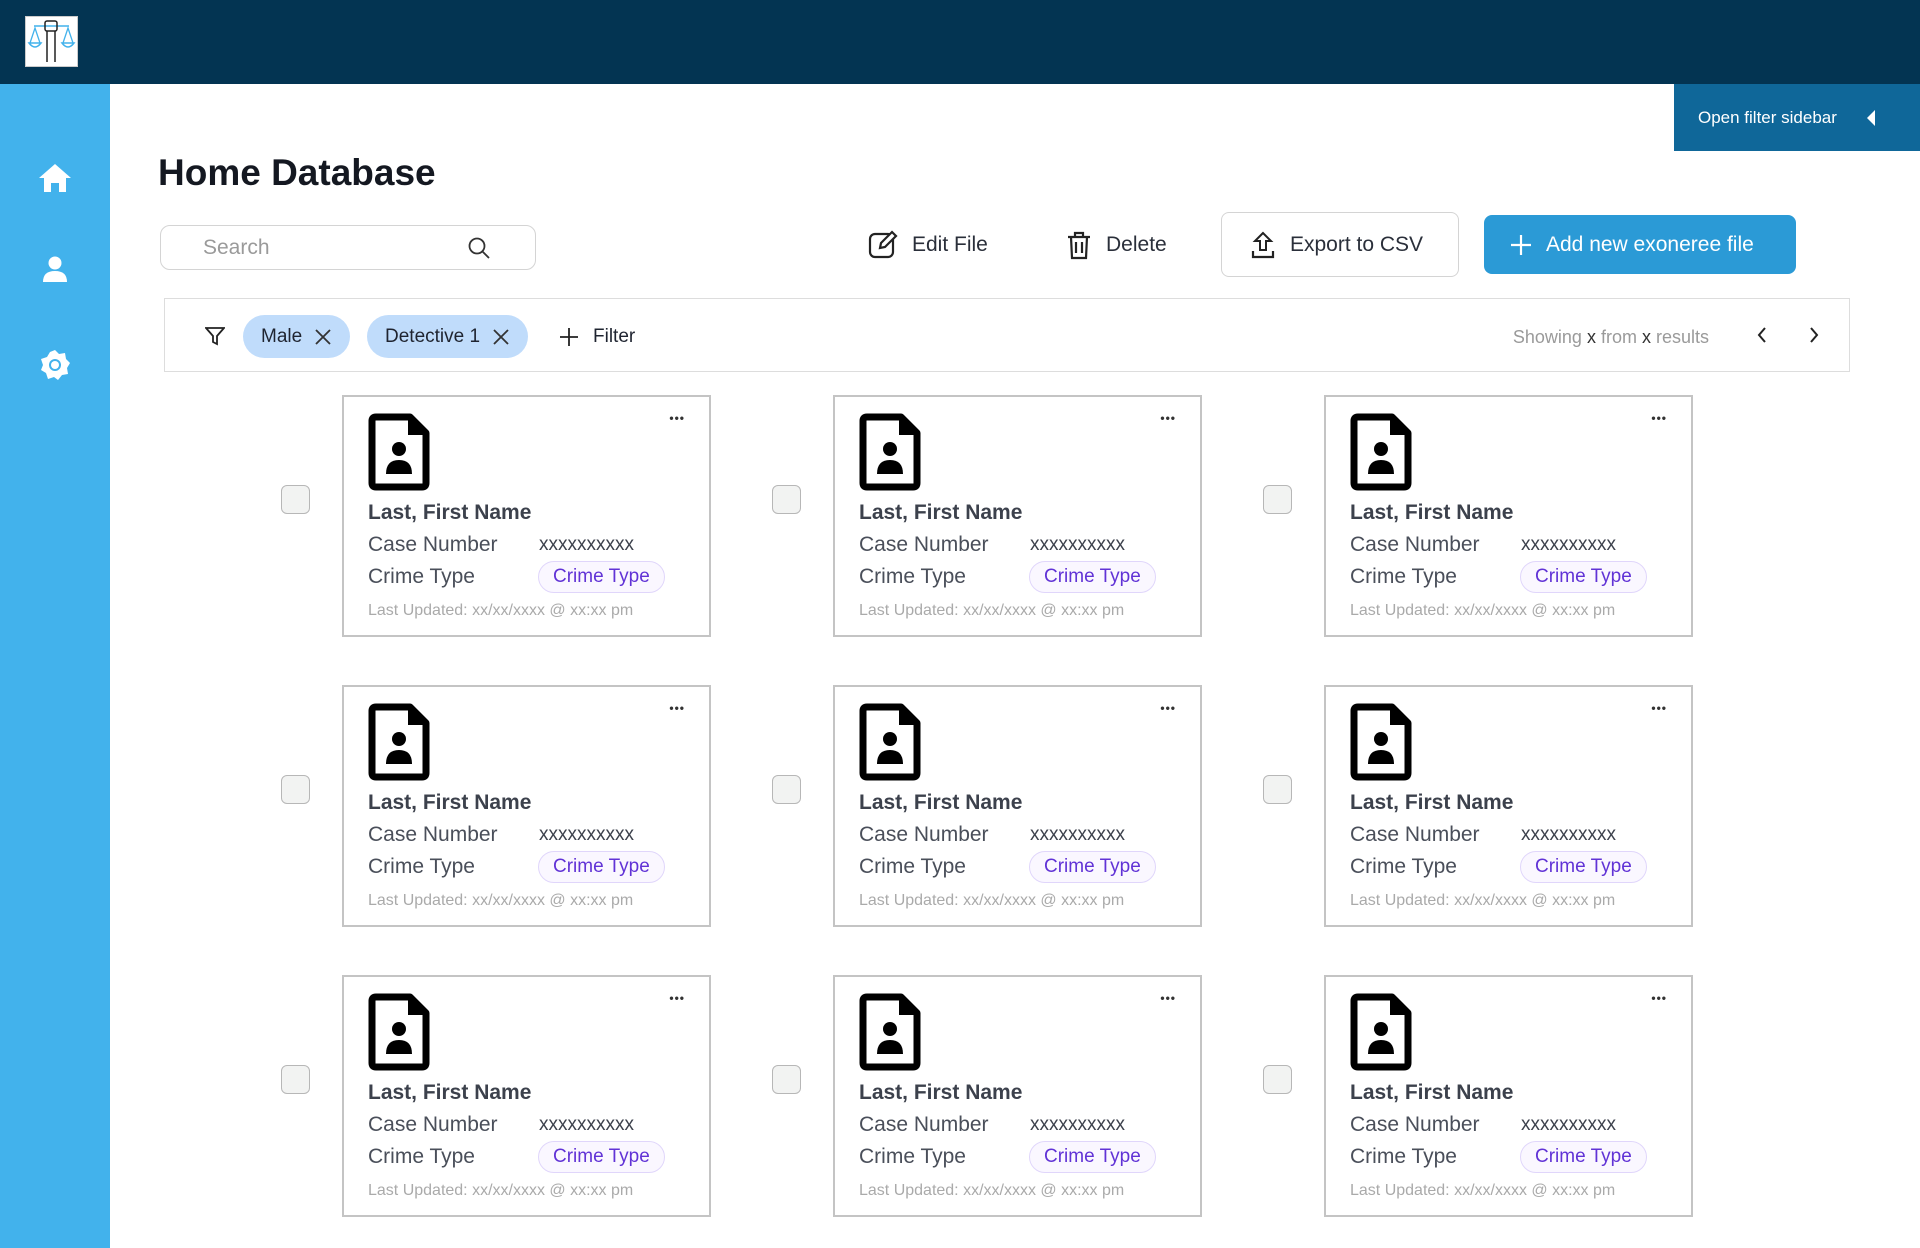 Image resolution: width=1920 pixels, height=1248 pixels. Describe the element at coordinates (960, 42) in the screenshot. I see `top-bar` at that location.